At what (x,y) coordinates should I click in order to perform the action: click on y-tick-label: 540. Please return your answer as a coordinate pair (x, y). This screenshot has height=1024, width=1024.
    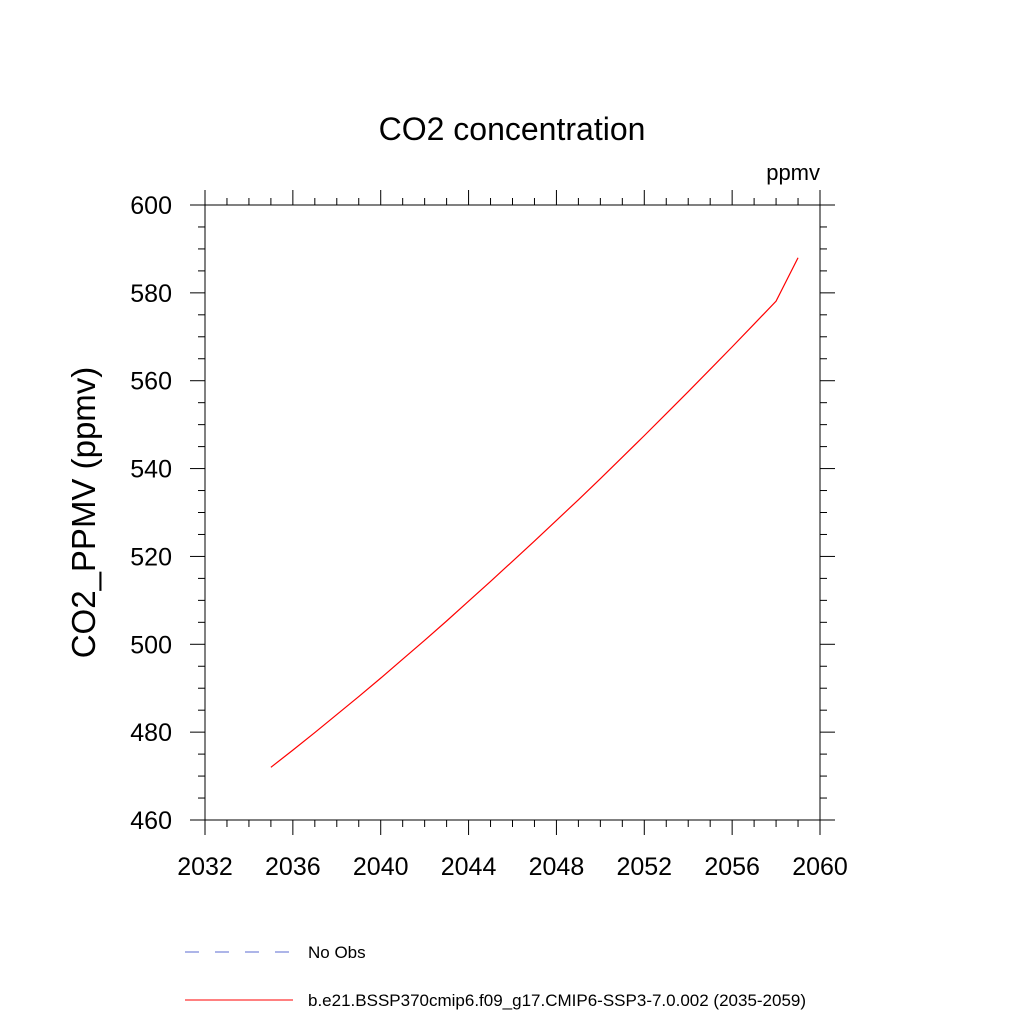
    Looking at the image, I should click on (151, 470).